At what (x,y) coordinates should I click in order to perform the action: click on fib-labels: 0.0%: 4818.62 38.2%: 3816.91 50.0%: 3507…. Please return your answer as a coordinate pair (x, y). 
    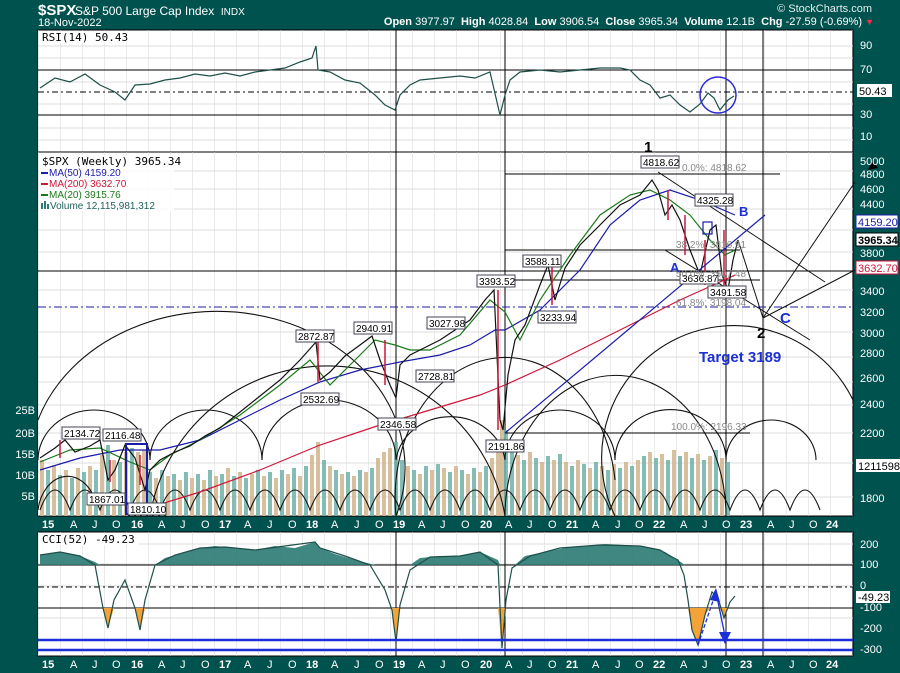
    Looking at the image, I should click on (709, 298).